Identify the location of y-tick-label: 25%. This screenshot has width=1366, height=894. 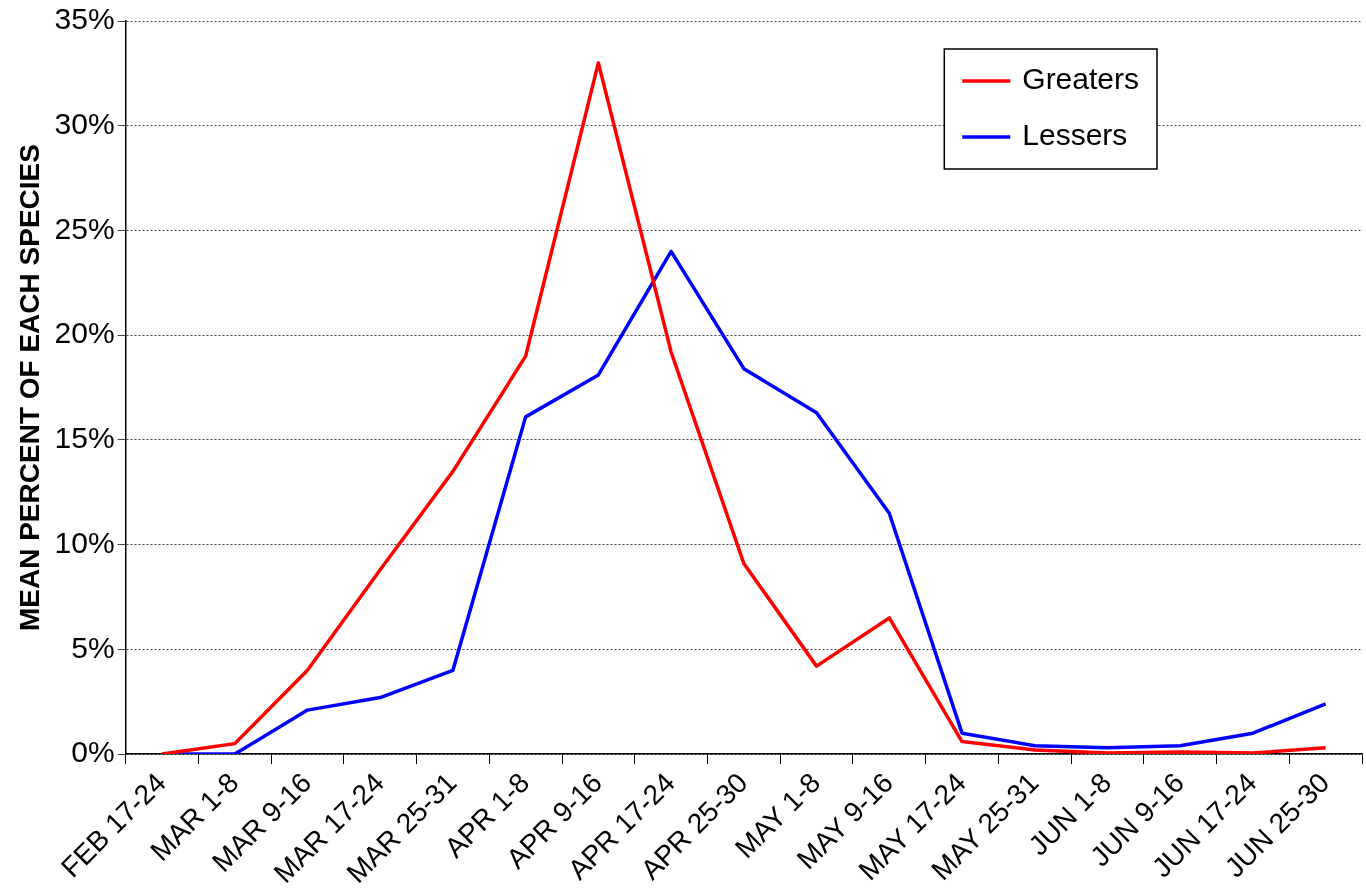
(84, 228).